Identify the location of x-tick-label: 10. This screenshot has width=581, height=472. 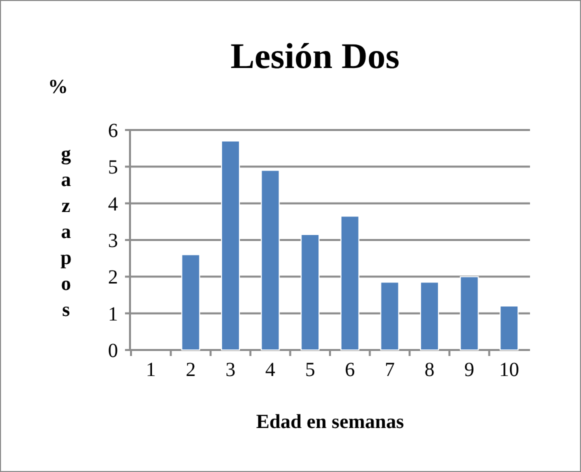
(509, 370).